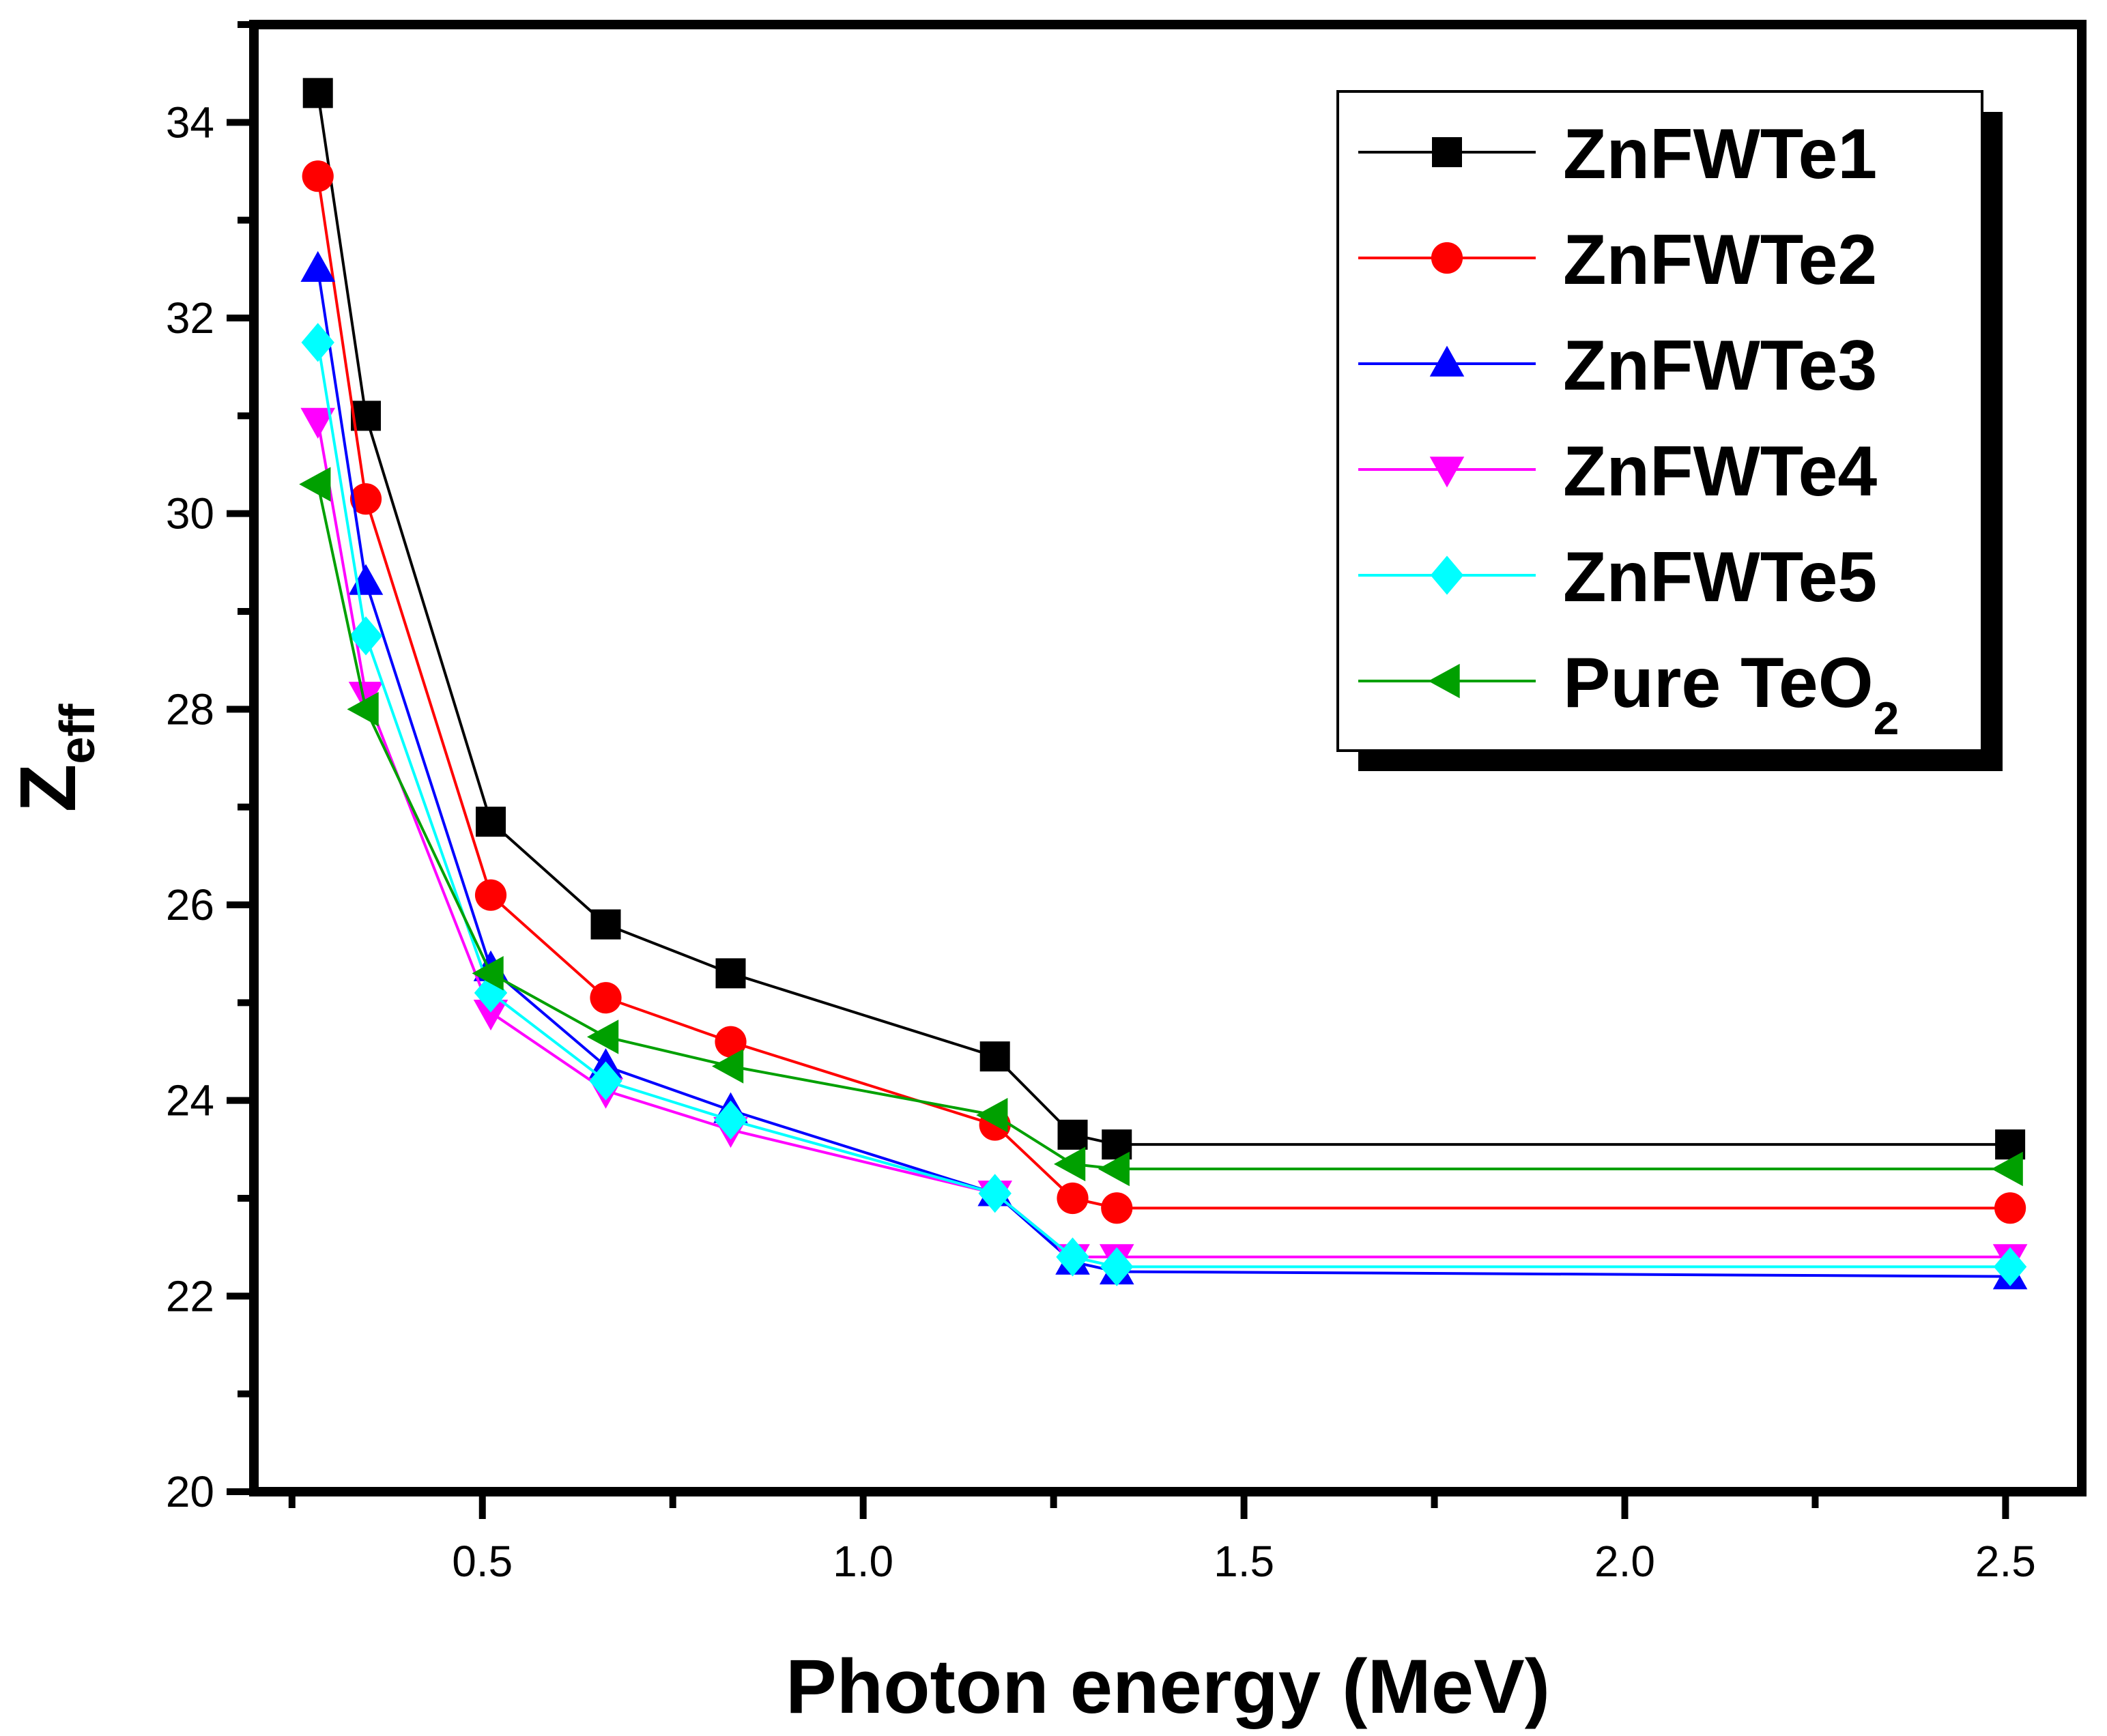  Describe the element at coordinates (863, 1561) in the screenshot. I see `x-tick-label: 1.0` at that location.